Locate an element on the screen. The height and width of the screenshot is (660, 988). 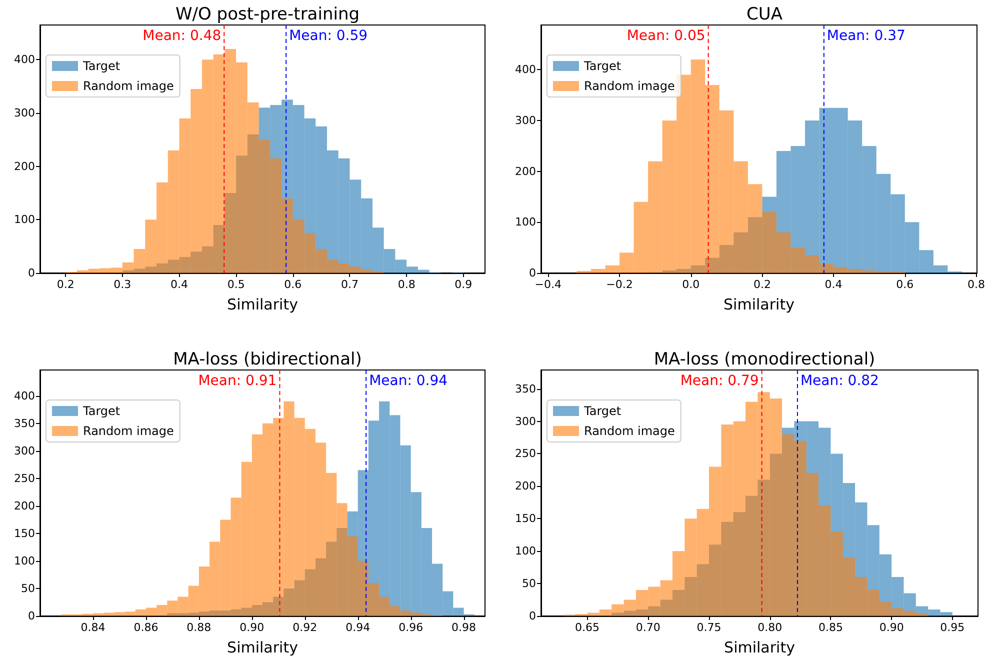
ref-line-label: Mean: 0.91 is located at coordinates (237, 381).